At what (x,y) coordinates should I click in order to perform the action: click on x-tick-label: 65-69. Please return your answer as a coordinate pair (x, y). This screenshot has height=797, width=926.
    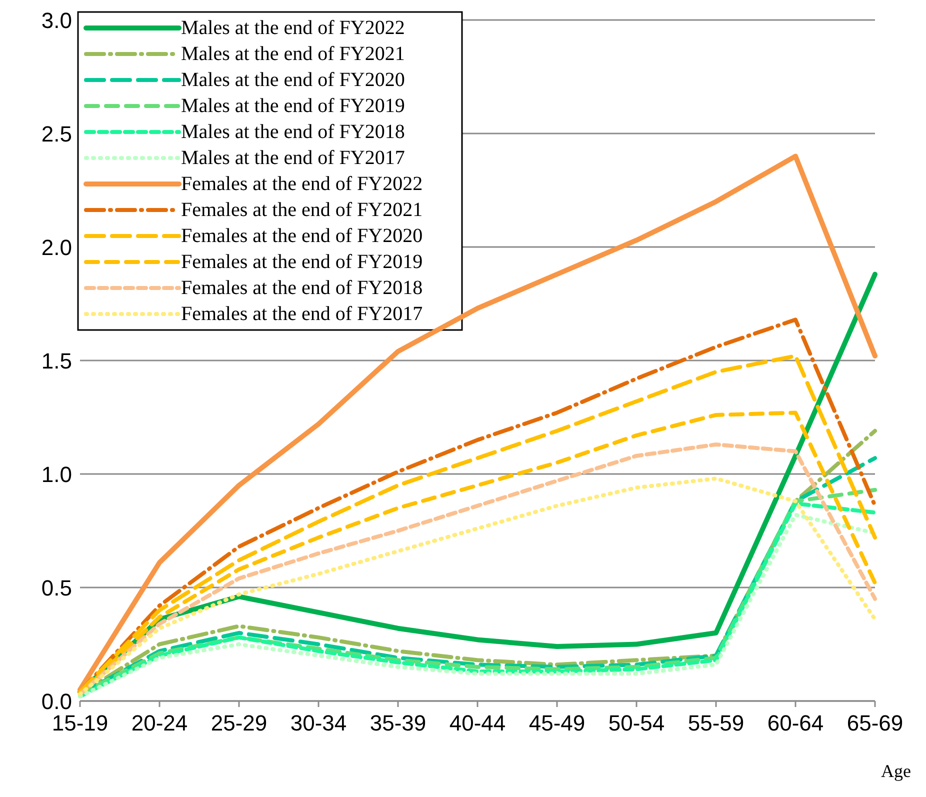
    Looking at the image, I should click on (875, 723).